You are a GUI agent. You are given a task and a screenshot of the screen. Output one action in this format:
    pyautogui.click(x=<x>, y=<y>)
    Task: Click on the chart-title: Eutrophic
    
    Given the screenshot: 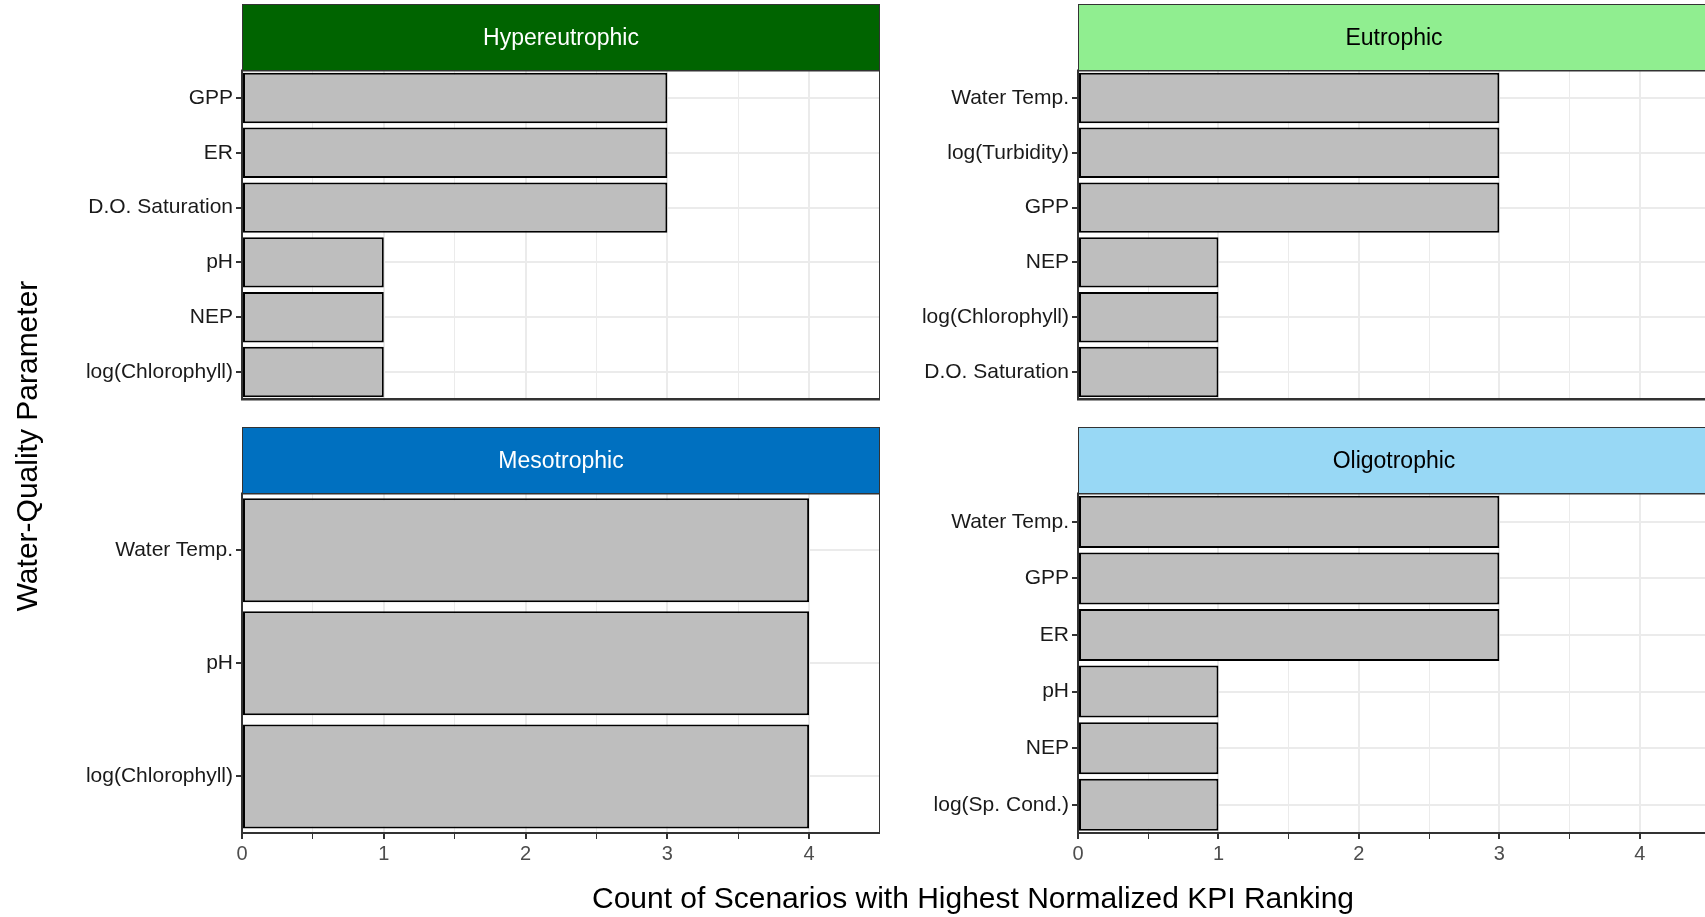 What is the action you would take?
    pyautogui.click(x=1391, y=37)
    